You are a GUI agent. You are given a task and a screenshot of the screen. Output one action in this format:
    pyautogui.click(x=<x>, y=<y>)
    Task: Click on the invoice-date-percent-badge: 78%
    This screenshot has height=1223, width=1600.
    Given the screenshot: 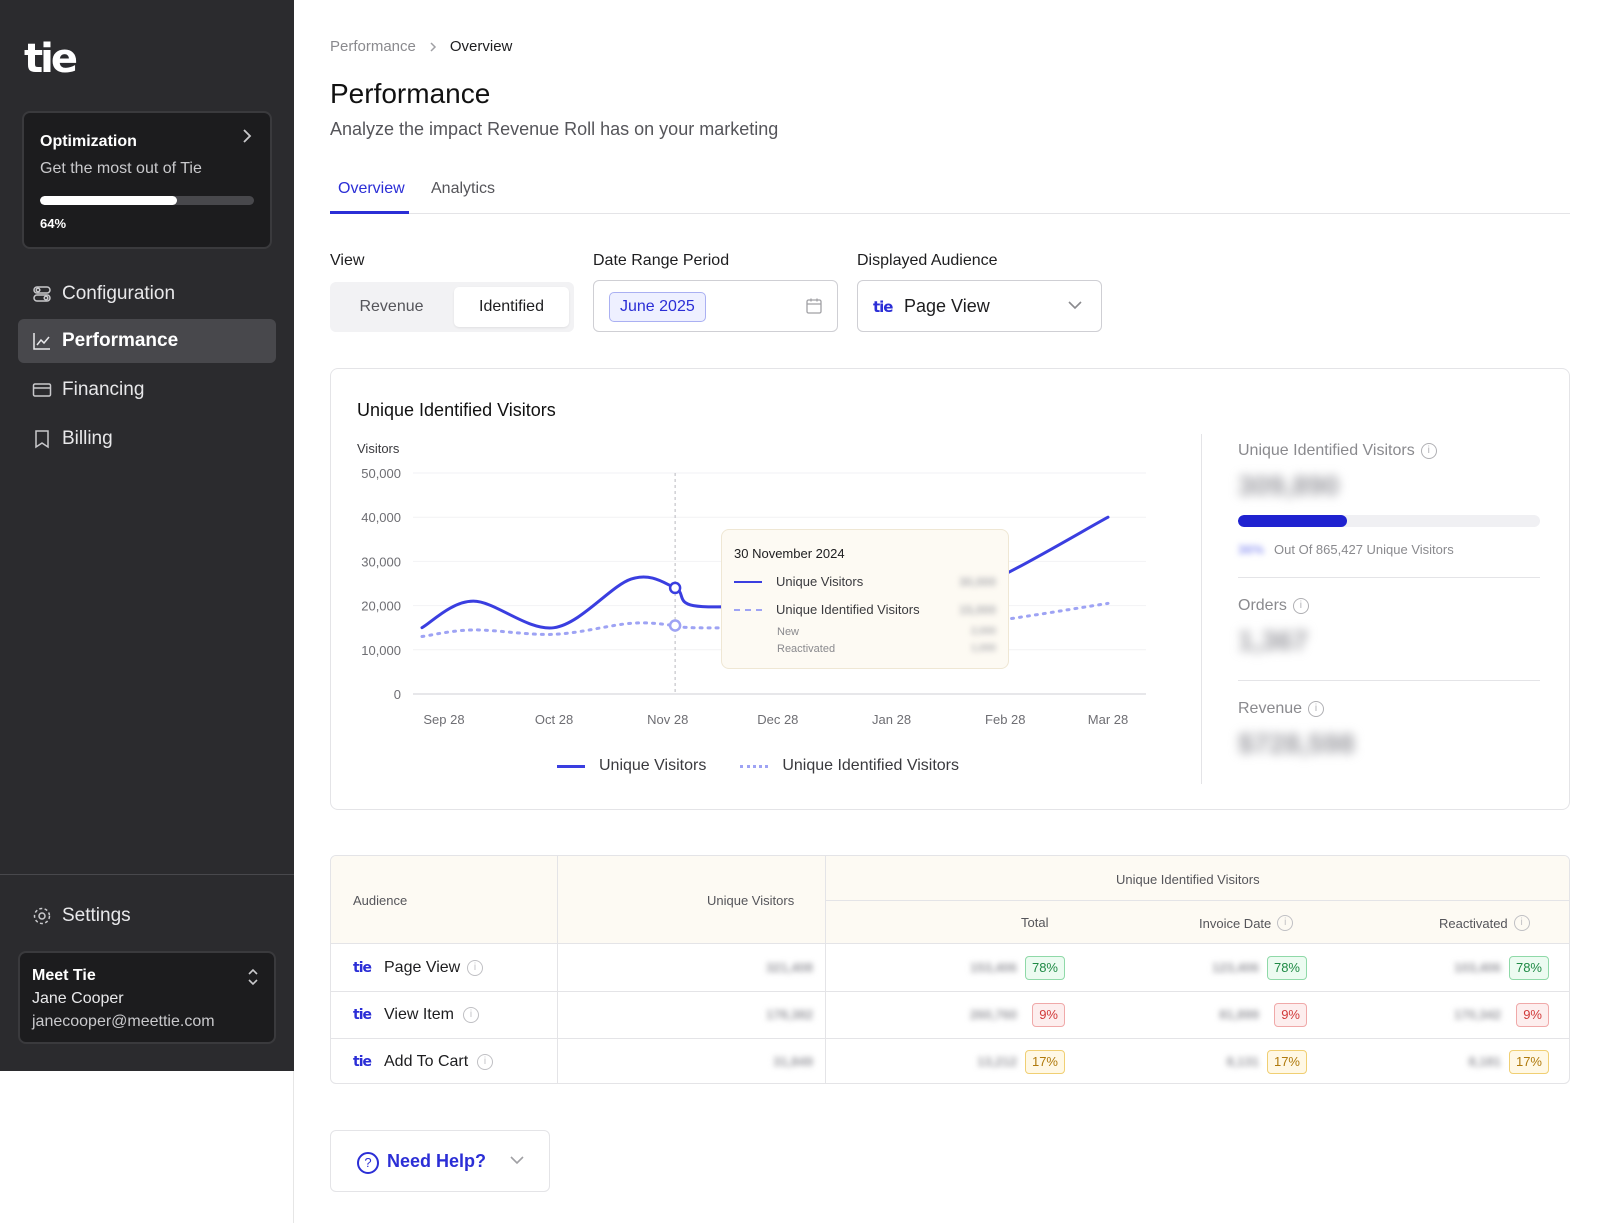 What is the action you would take?
    pyautogui.click(x=1286, y=968)
    